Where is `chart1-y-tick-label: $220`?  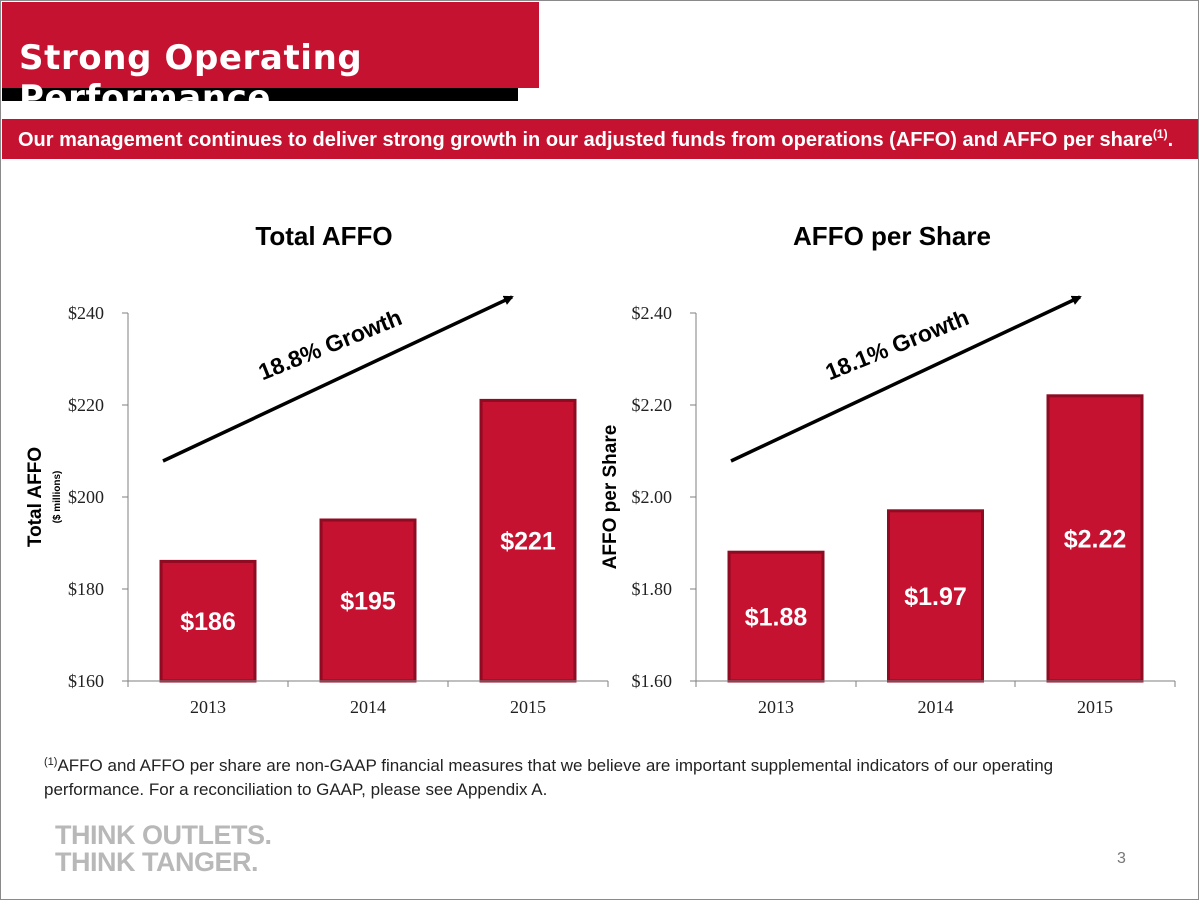
chart1-y-tick-label: $220 is located at coordinates (86, 405).